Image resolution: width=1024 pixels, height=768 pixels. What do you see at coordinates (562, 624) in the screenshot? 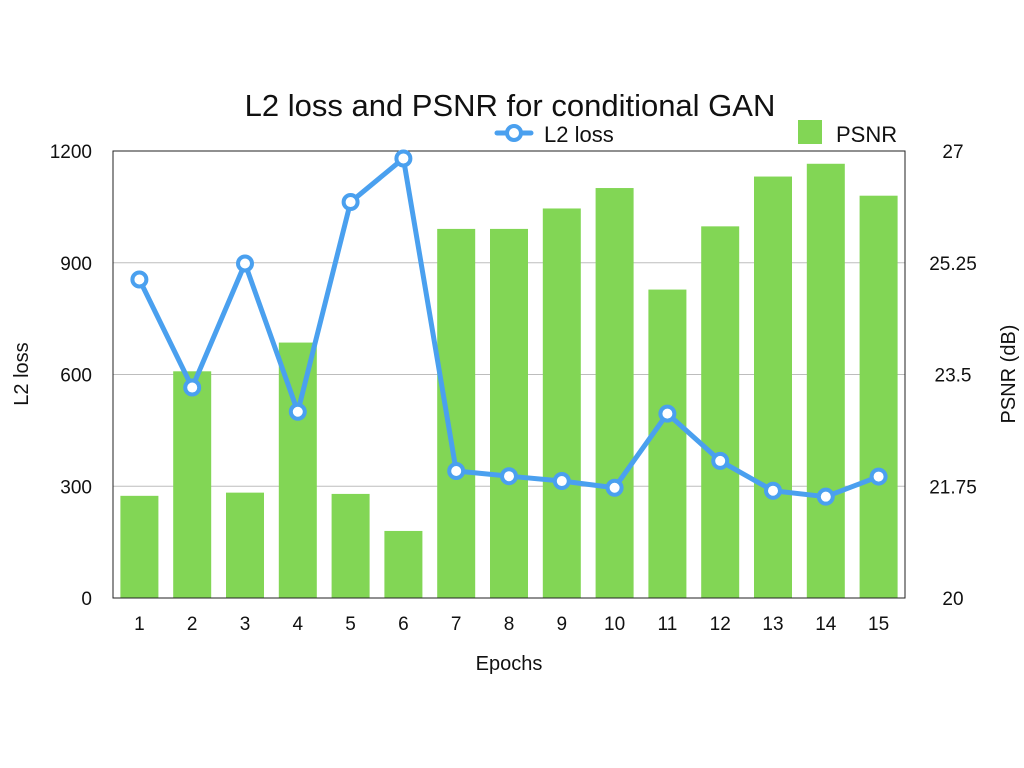
I see `x-tick-label: 9` at bounding box center [562, 624].